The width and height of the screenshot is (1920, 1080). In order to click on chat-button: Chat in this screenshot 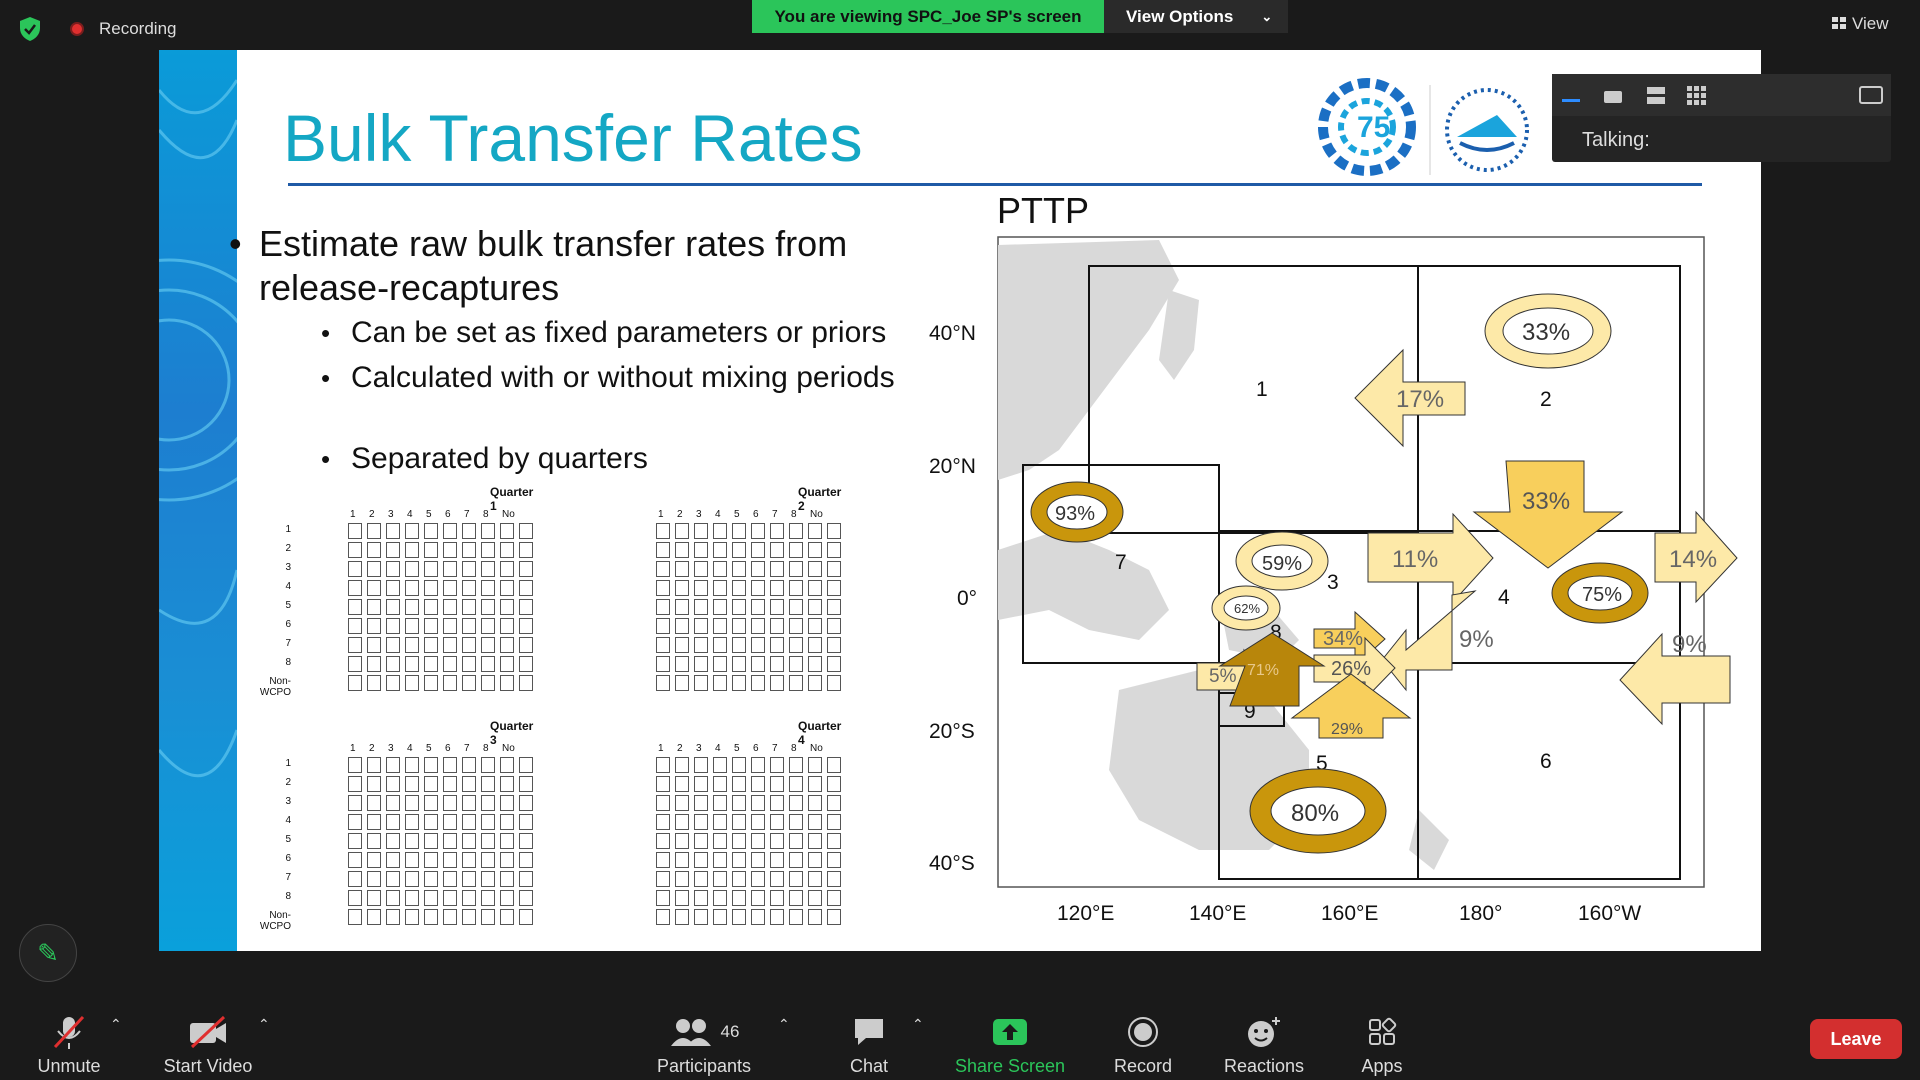, I will do `click(869, 1044)`.